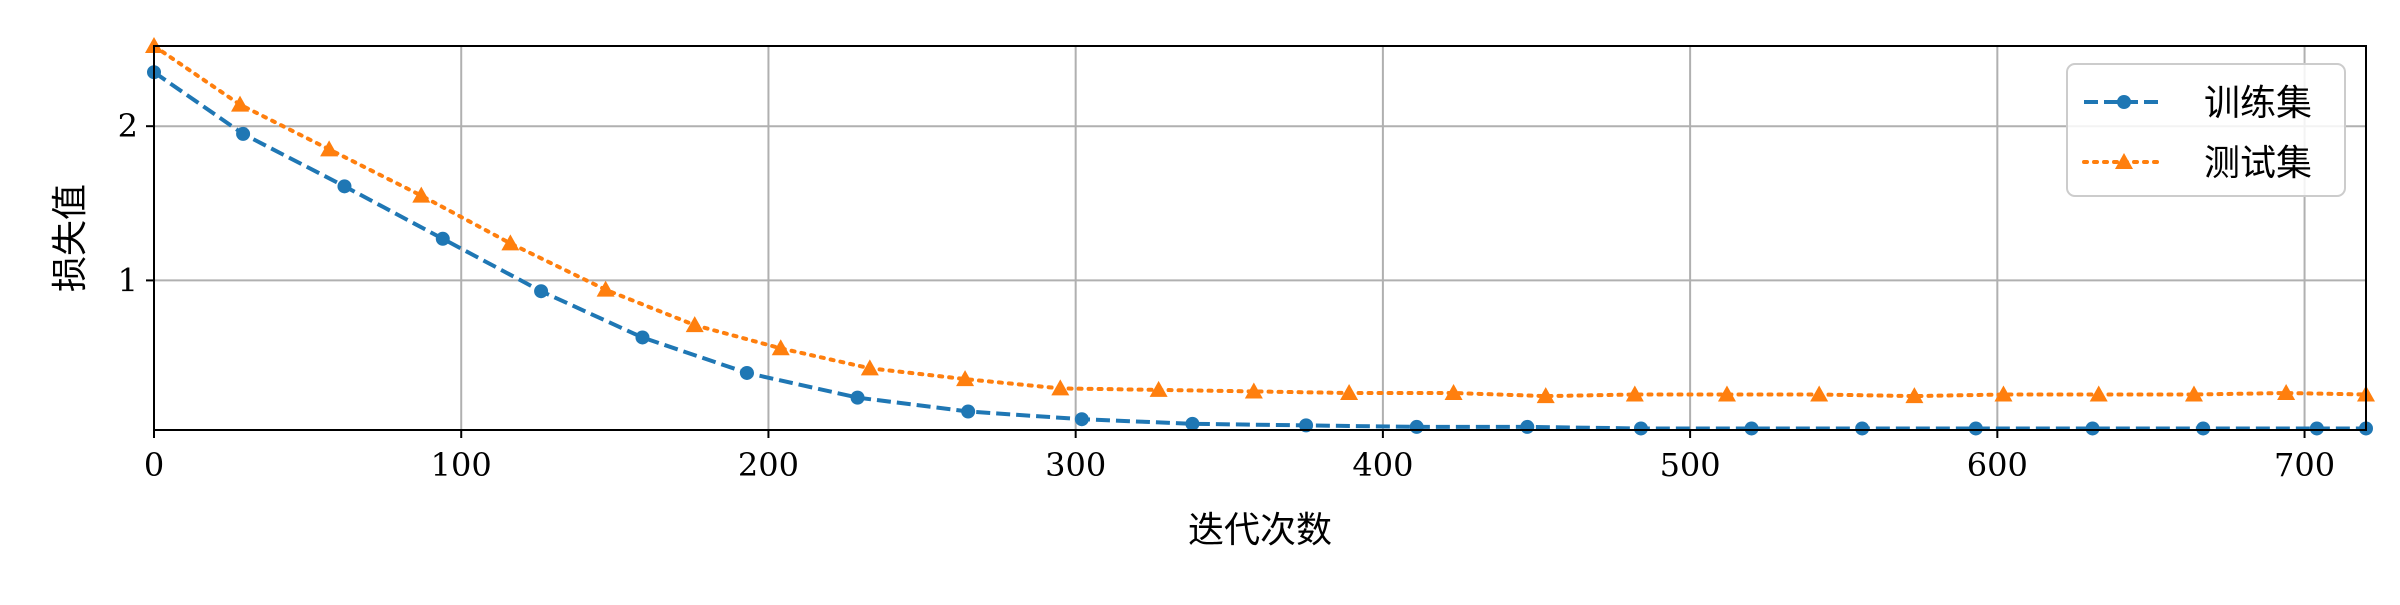 This screenshot has width=2400, height=605. Describe the element at coordinates (2258, 163) in the screenshot. I see `legend-label-test: 测试集` at that location.